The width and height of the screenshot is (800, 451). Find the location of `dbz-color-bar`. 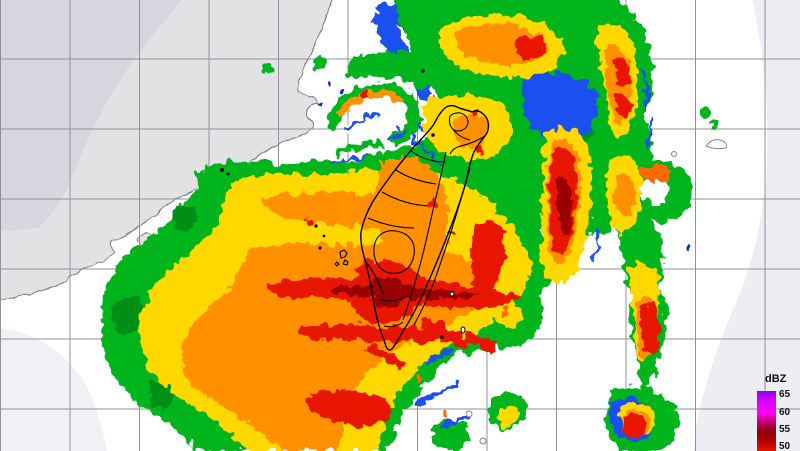

dbz-color-bar is located at coordinates (766, 421).